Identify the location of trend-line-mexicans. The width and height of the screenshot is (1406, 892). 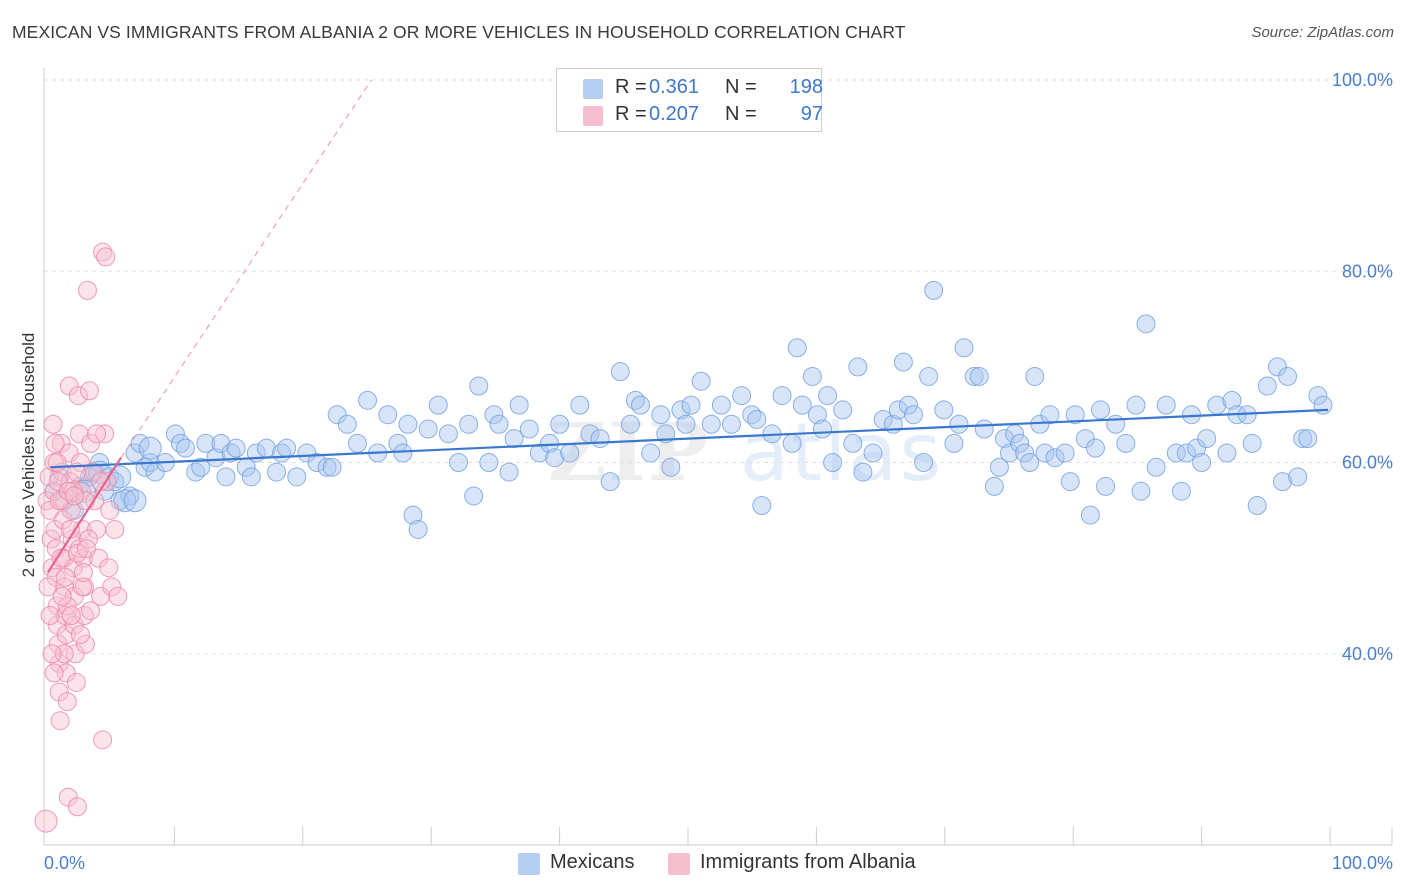
(689, 438).